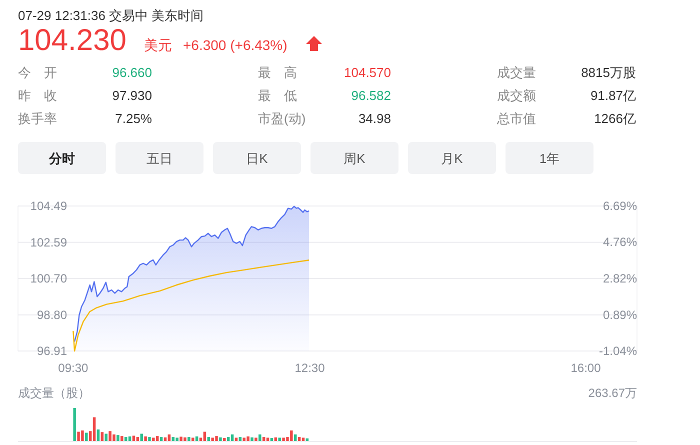  I want to click on text: 1年, so click(549, 158).